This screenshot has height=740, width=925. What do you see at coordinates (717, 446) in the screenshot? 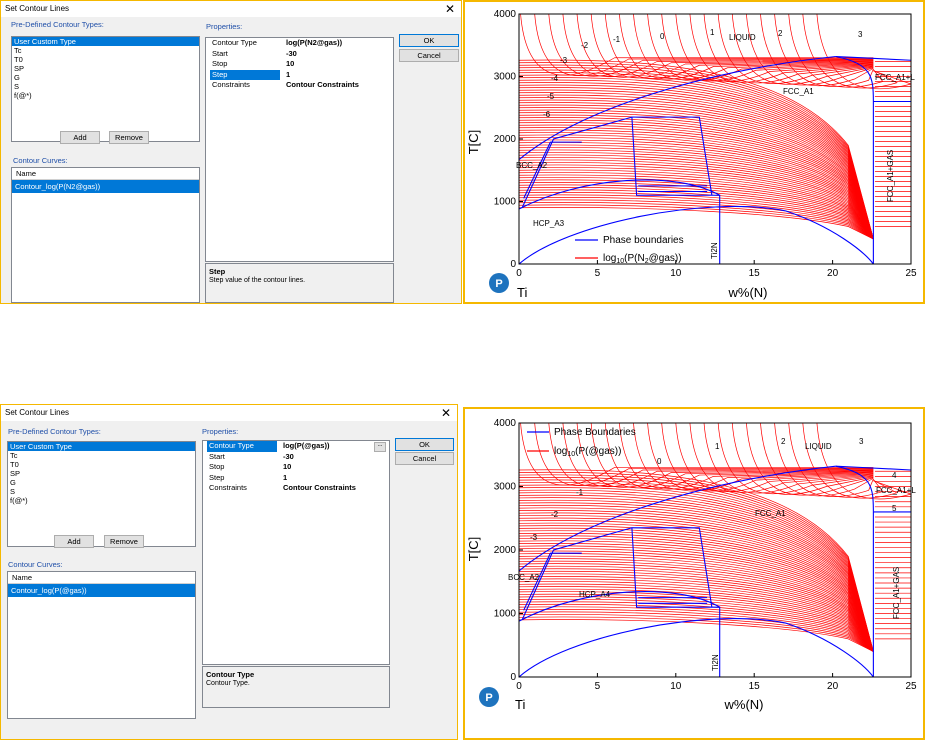
I see `contour-label: 1` at bounding box center [717, 446].